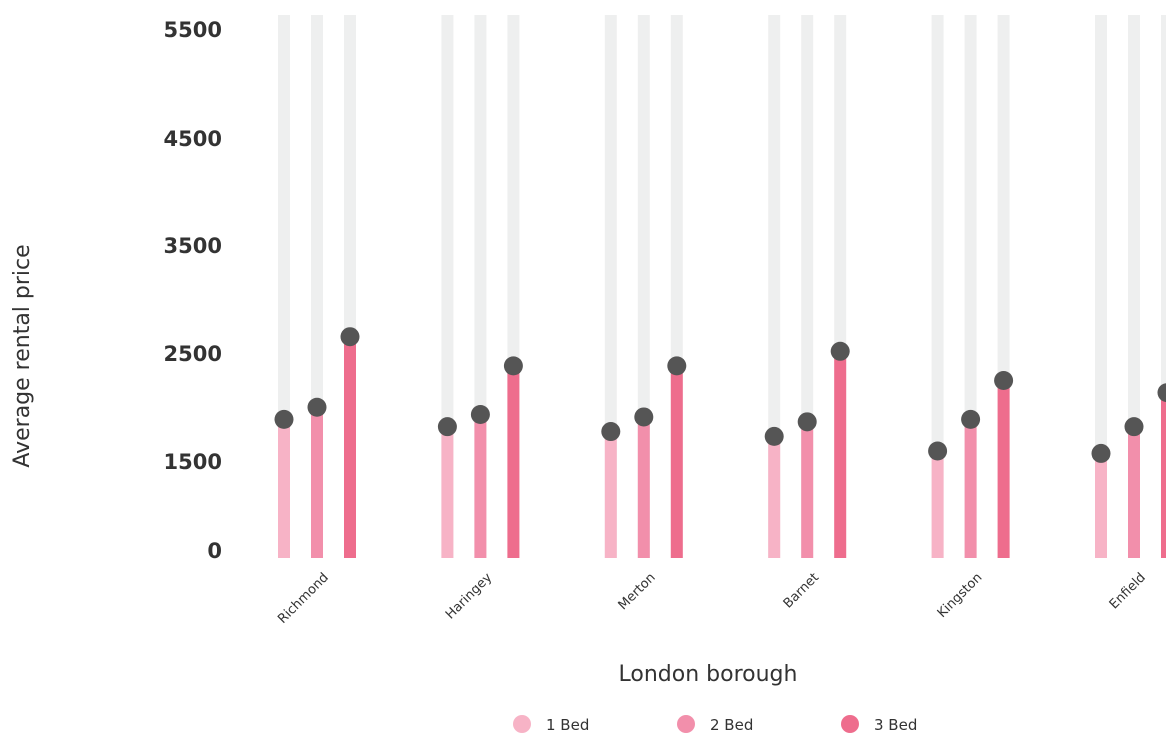 The height and width of the screenshot is (737, 1166). What do you see at coordinates (801, 590) in the screenshot?
I see `x-tick-label: Barnet` at bounding box center [801, 590].